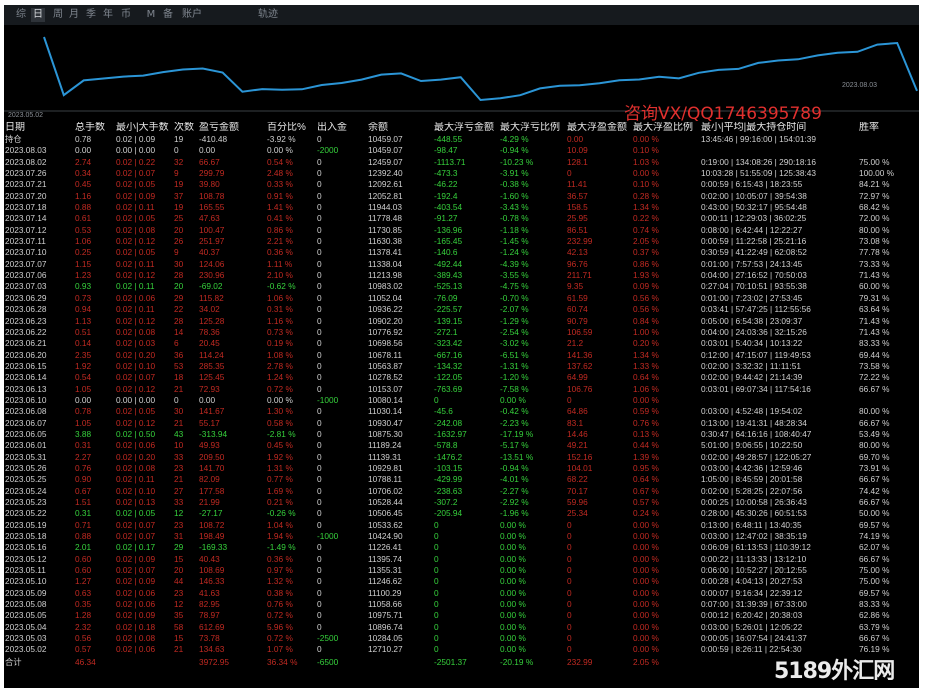  What do you see at coordinates (874, 218) in the screenshot?
I see `table-cell: 72.00 %` at bounding box center [874, 218].